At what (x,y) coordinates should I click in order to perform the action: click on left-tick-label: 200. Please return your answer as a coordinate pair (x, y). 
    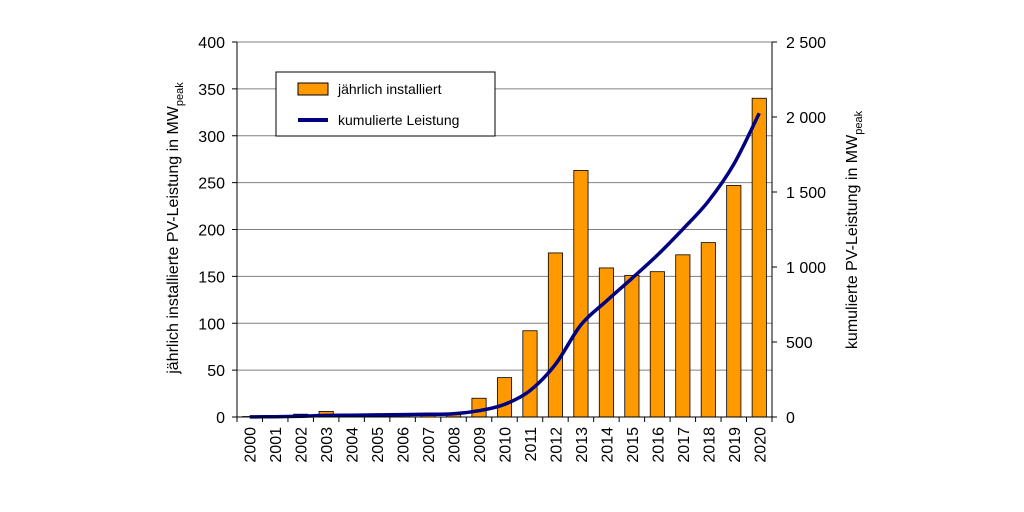
    Looking at the image, I should click on (211, 231).